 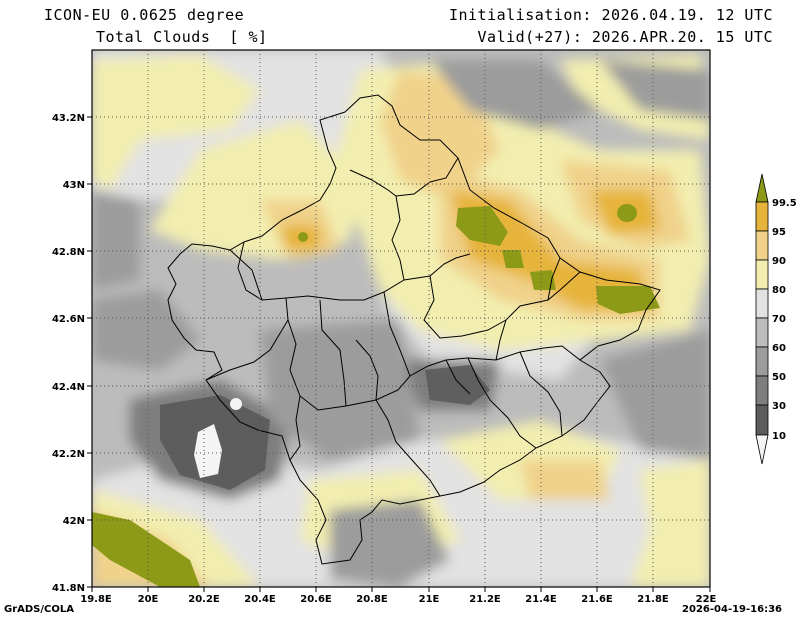 What do you see at coordinates (732, 609) in the screenshot?
I see `footer-timestamp: 2026-04-19-16:36` at bounding box center [732, 609].